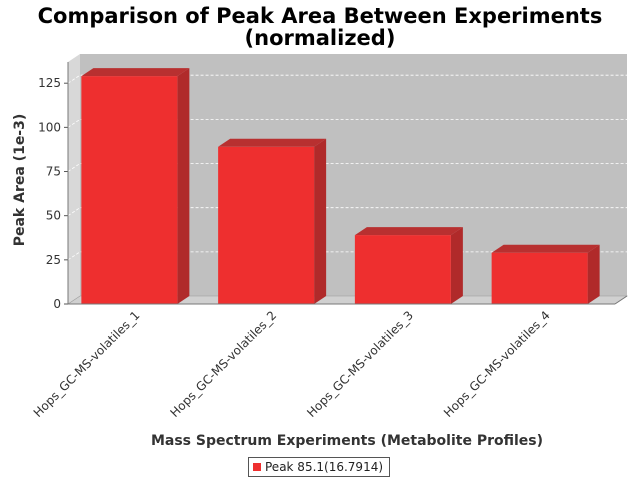 This screenshot has width=640, height=480. What do you see at coordinates (360, 364) in the screenshot?
I see `x-tick-label: Hops_GC-MS-volatiles_3` at bounding box center [360, 364].